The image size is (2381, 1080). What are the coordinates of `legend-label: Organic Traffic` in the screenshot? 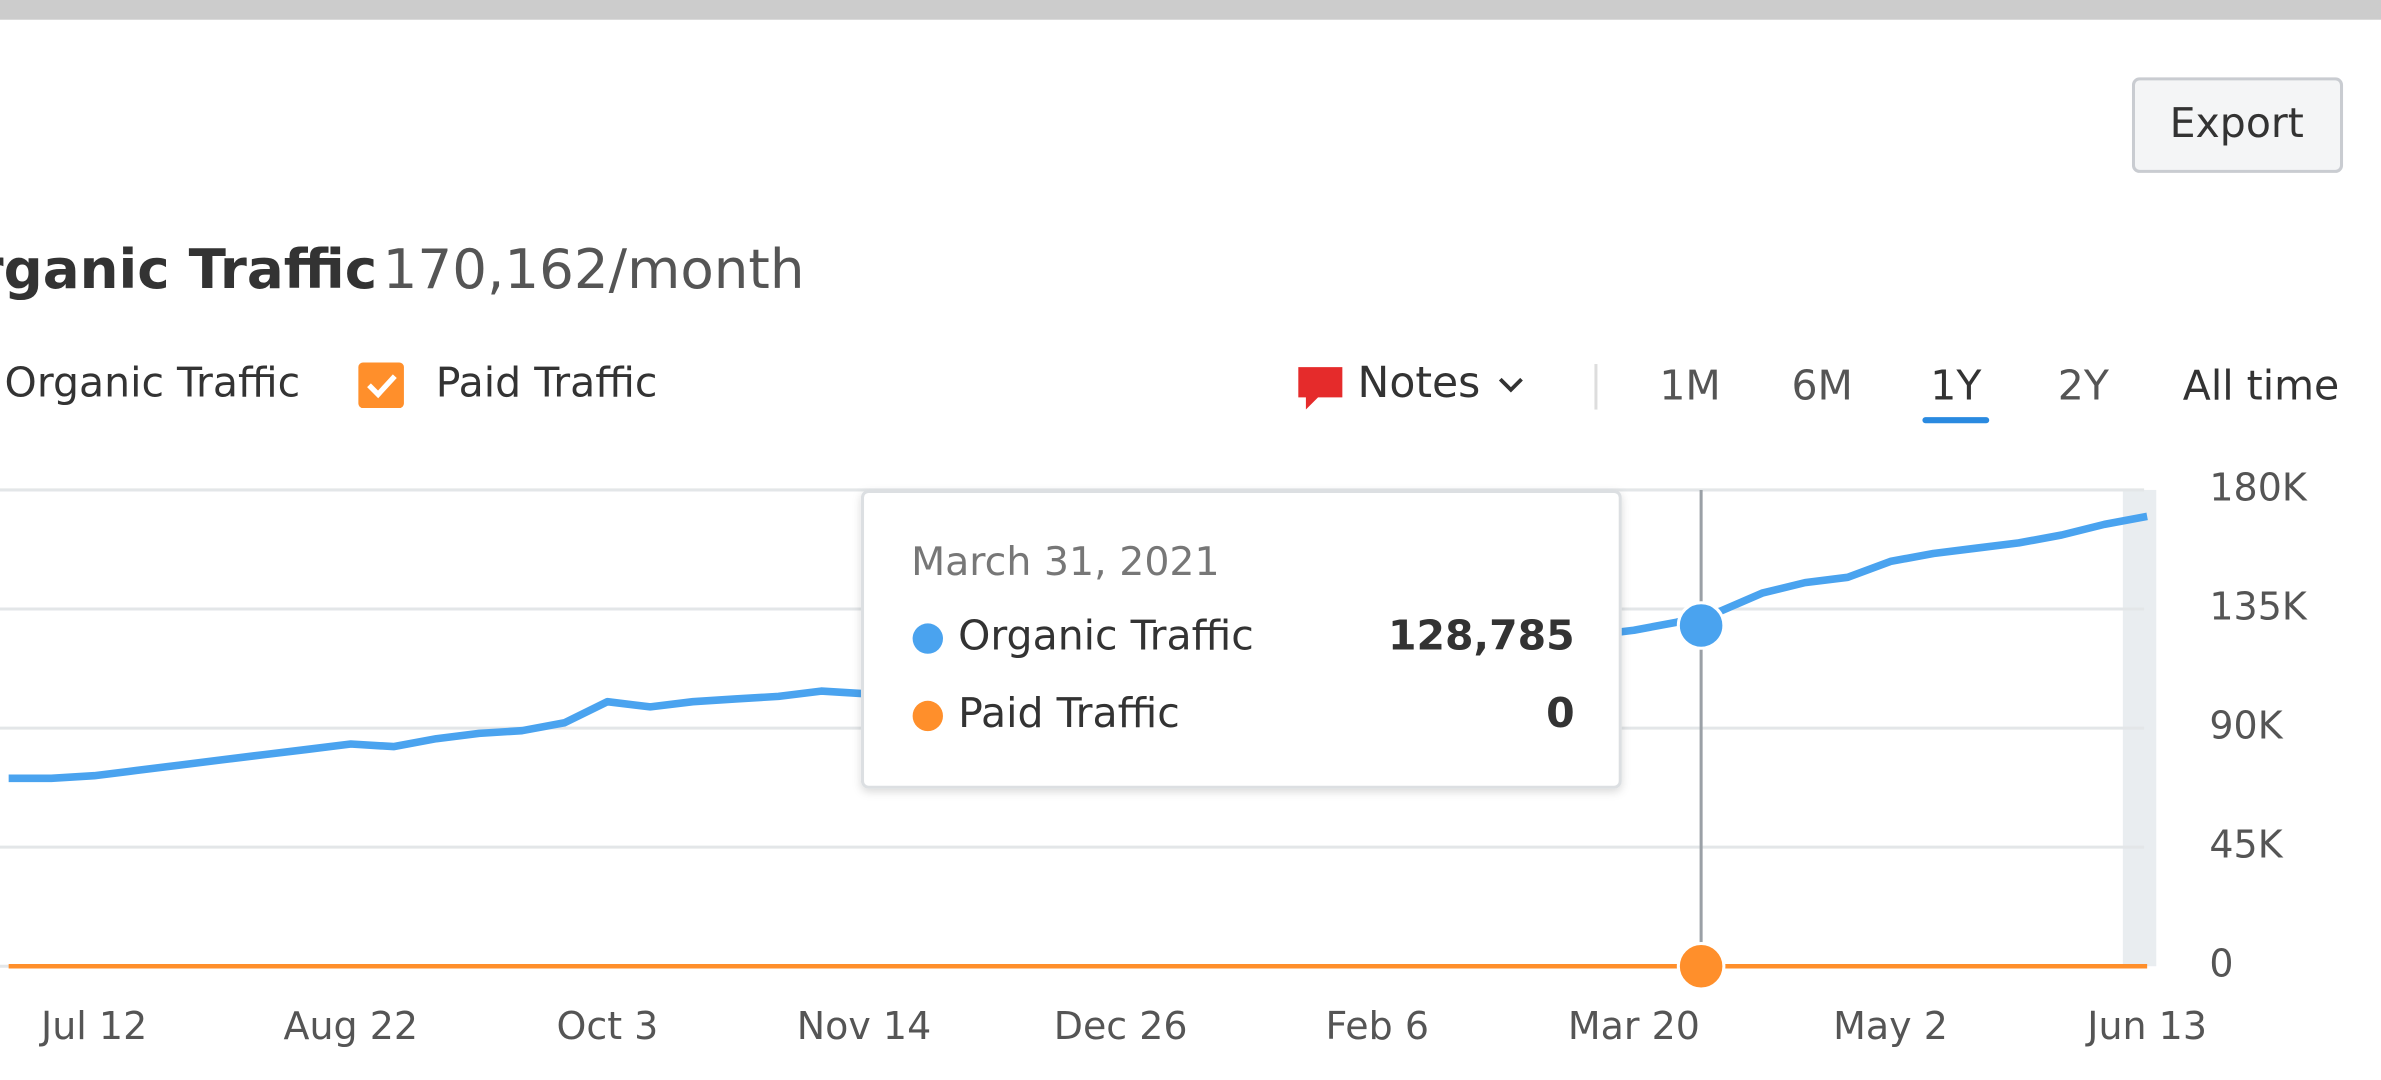 It's located at (153, 382).